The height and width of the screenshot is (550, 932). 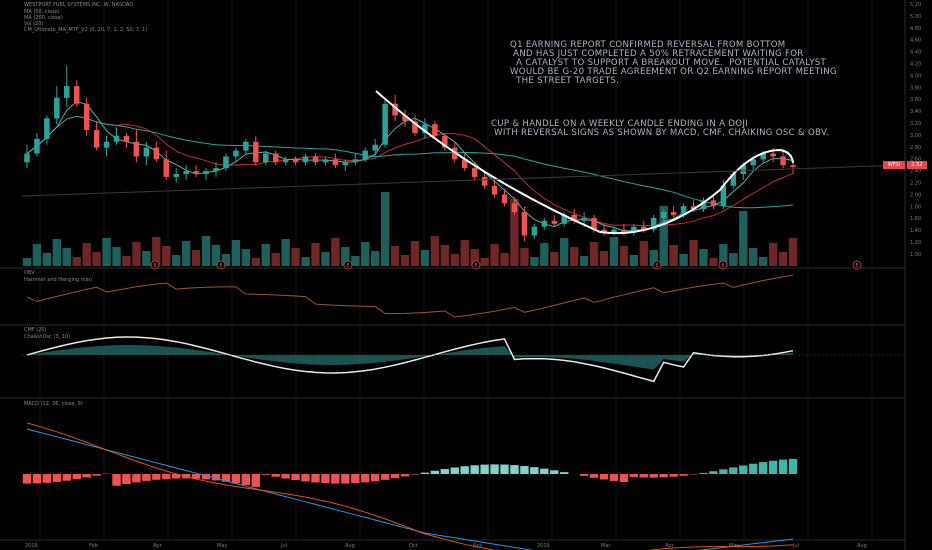 What do you see at coordinates (410, 229) in the screenshot?
I see `volume-bars` at bounding box center [410, 229].